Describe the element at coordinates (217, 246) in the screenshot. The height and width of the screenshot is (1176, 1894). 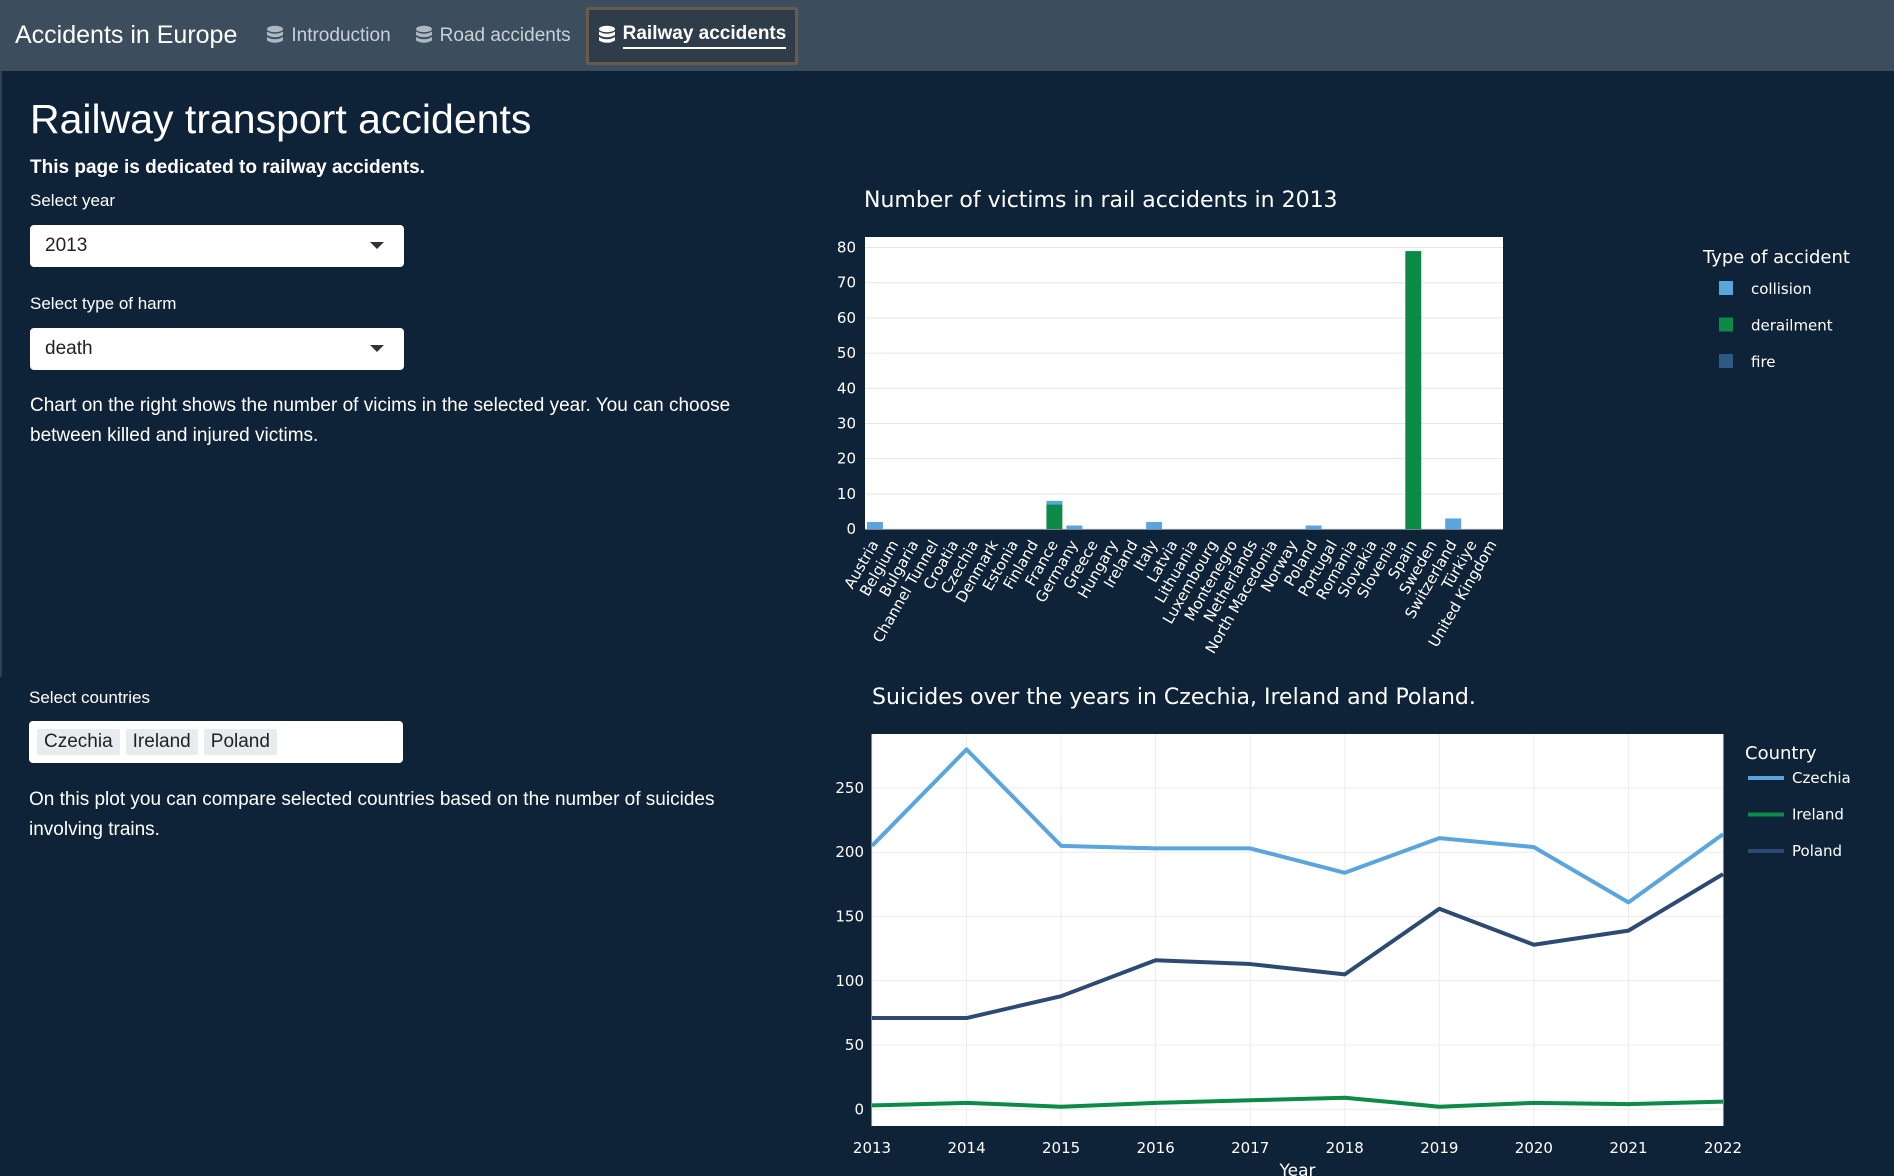
I see `year-select: 2013` at that location.